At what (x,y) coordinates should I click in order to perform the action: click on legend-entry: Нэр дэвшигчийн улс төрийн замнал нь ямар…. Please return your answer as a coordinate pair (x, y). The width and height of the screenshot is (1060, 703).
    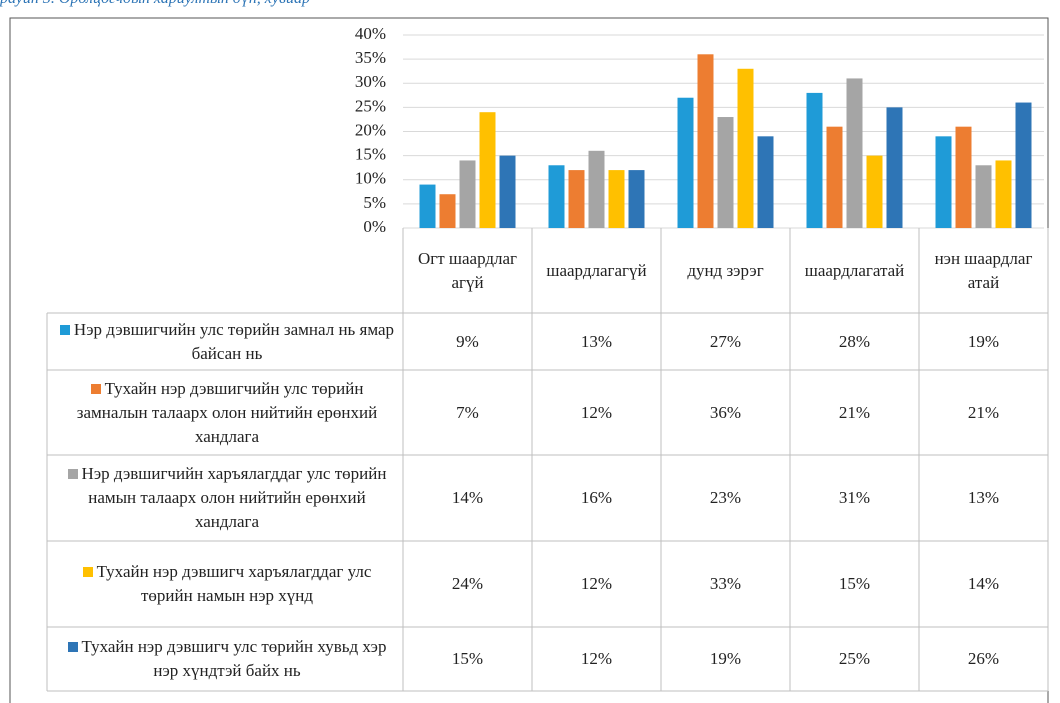
    Looking at the image, I should click on (225, 341).